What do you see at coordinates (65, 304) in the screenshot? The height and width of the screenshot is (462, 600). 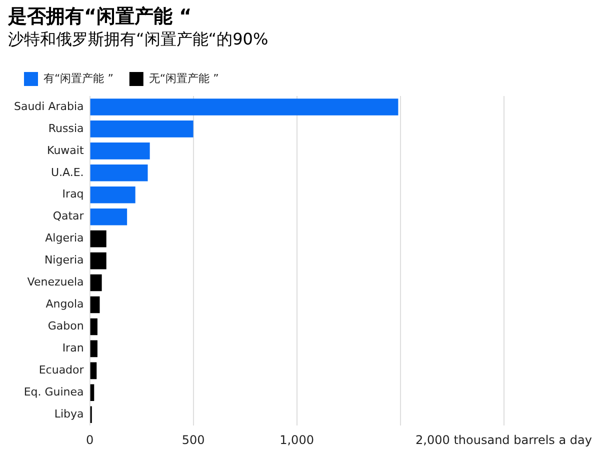 I see `y-tick-label: Angola` at bounding box center [65, 304].